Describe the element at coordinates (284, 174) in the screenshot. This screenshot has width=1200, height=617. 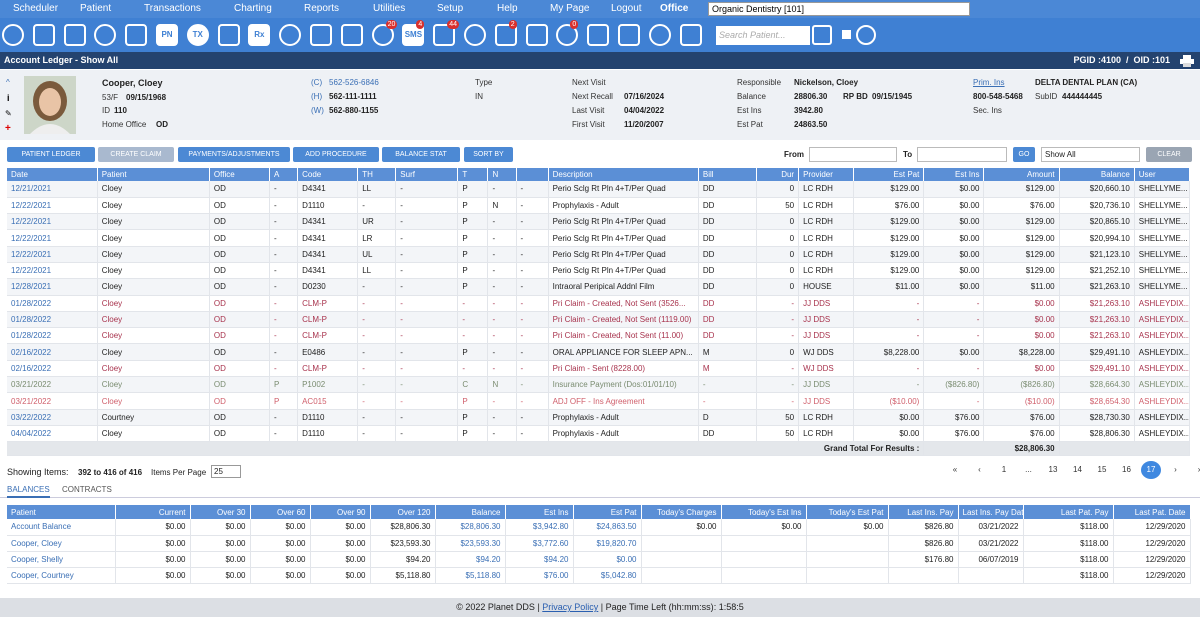
I see `column-header: A` at that location.